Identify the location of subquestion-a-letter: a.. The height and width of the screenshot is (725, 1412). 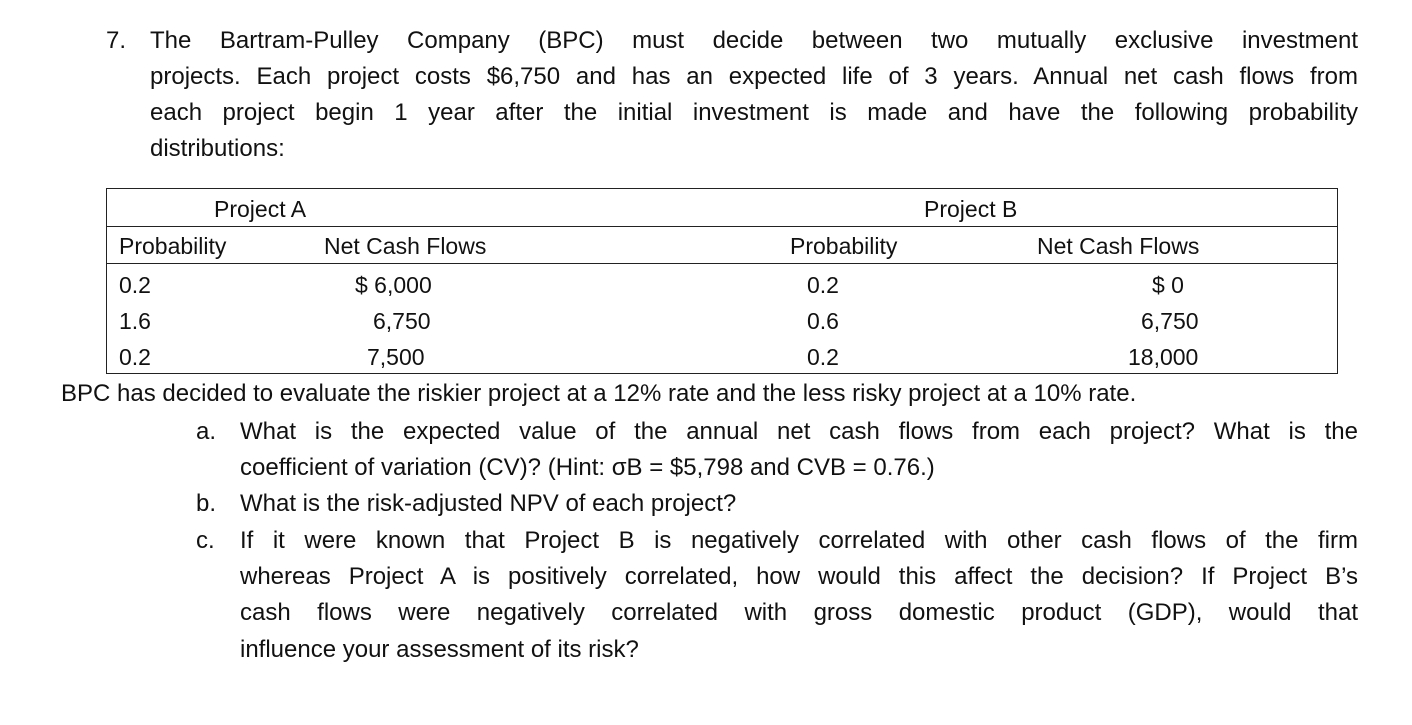
(206, 431).